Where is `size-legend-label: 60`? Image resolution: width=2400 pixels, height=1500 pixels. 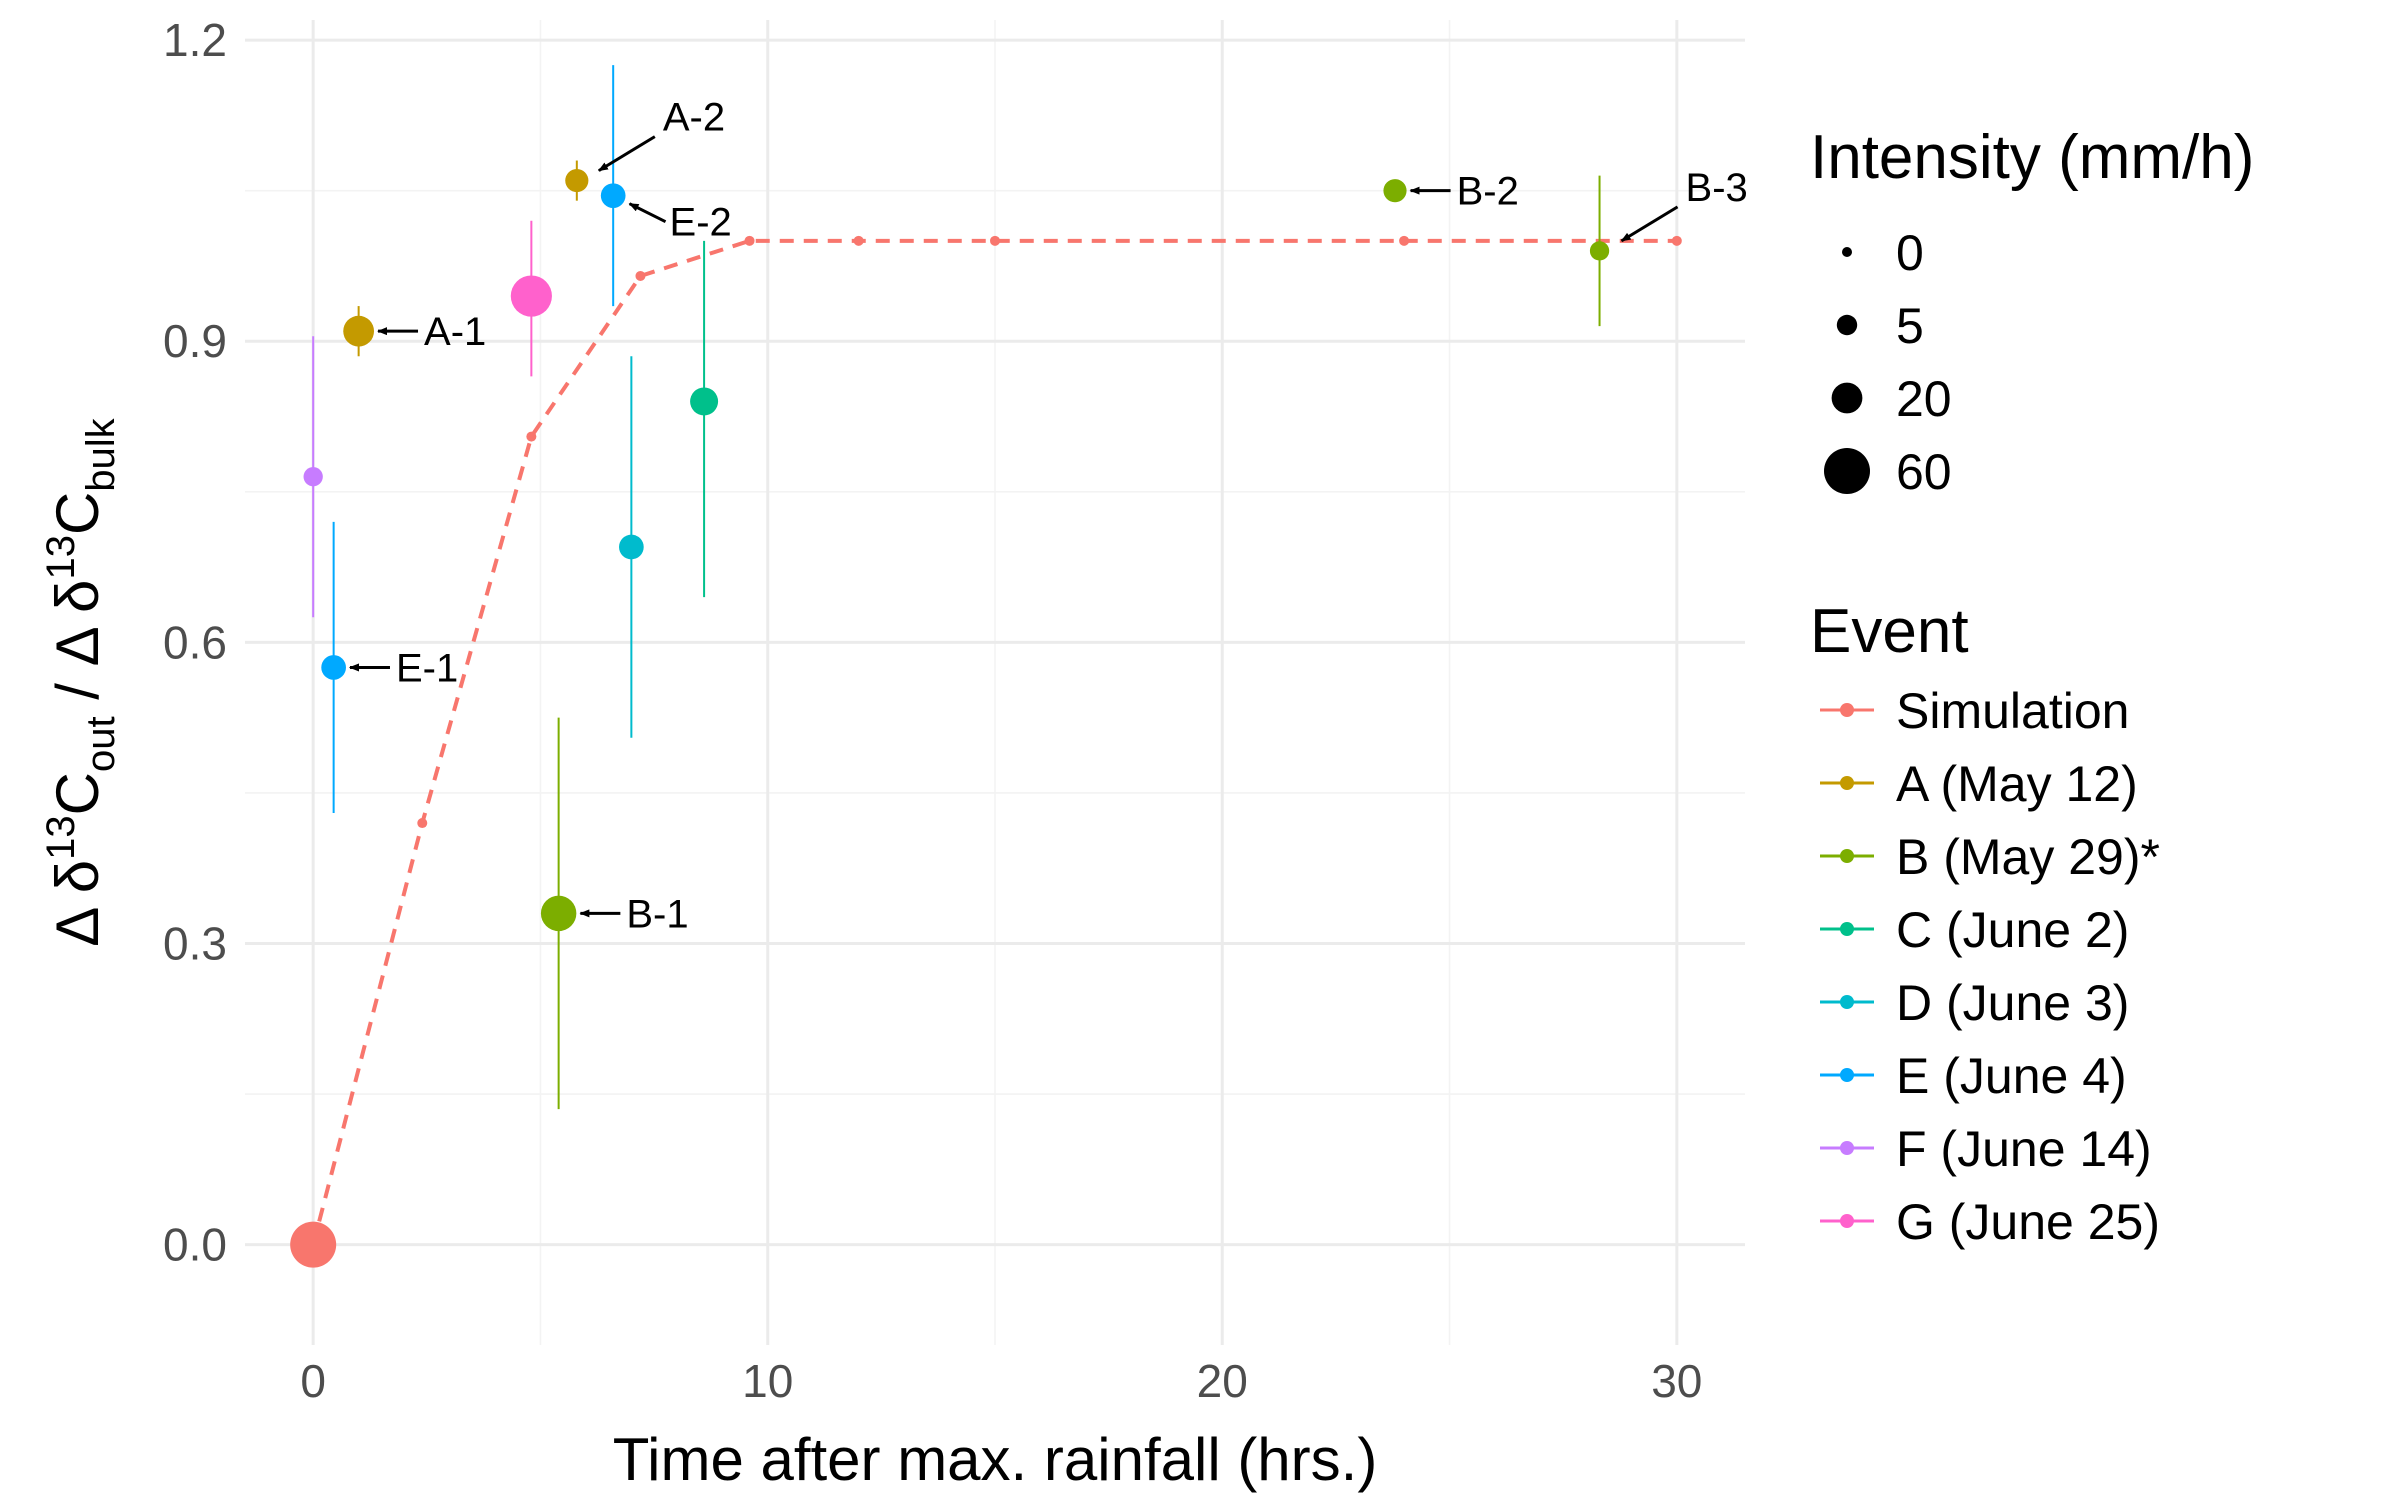 size-legend-label: 60 is located at coordinates (1924, 472).